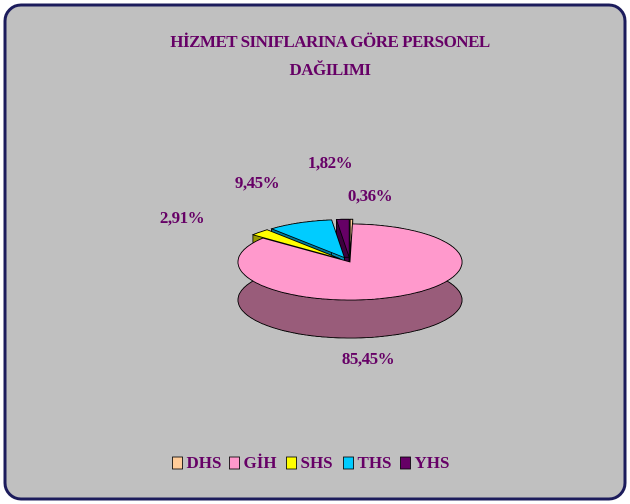 This screenshot has height=504, width=630. Describe the element at coordinates (204, 462) in the screenshot. I see `legend-label: DHS` at that location.